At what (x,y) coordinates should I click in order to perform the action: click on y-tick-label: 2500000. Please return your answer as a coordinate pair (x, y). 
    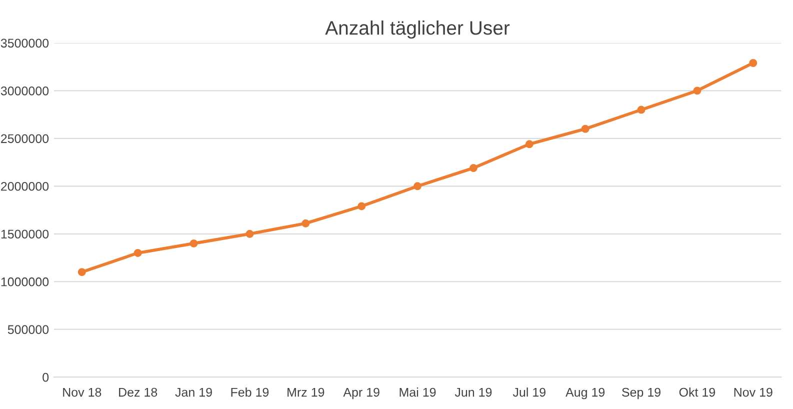
    Looking at the image, I should click on (25, 139).